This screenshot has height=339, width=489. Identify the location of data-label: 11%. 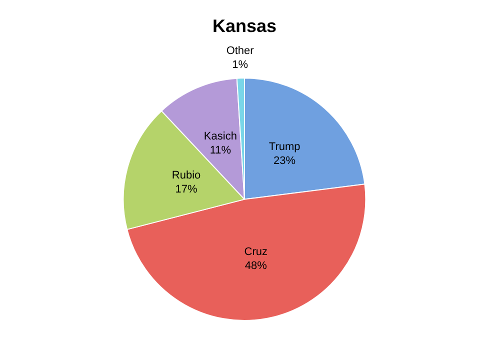
(221, 150).